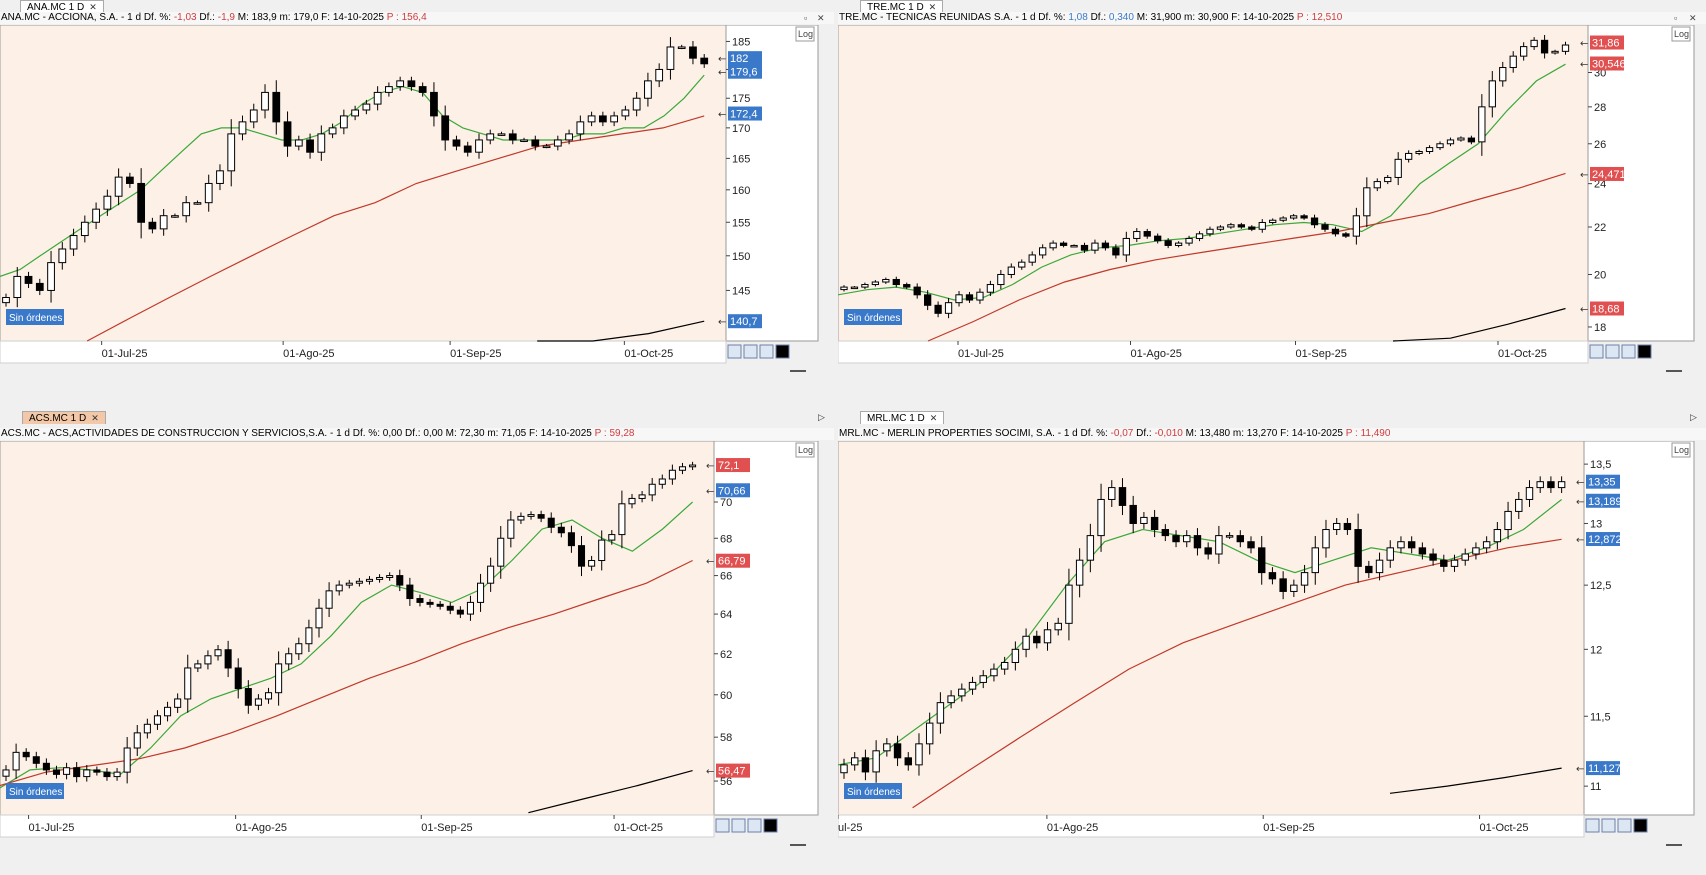 This screenshot has width=1706, height=875. I want to click on max-value: M: 72,30, so click(465, 433).